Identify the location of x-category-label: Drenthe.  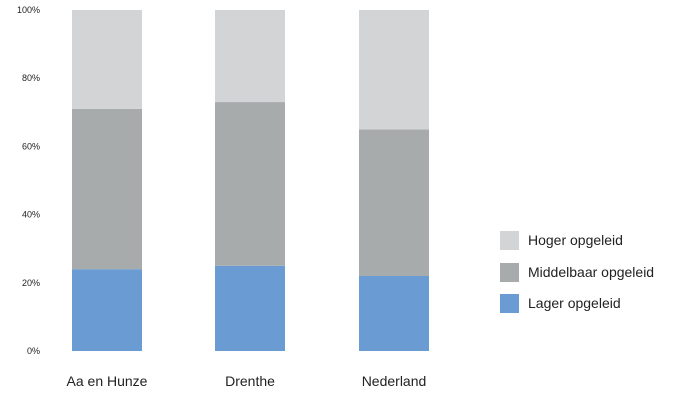
(250, 381).